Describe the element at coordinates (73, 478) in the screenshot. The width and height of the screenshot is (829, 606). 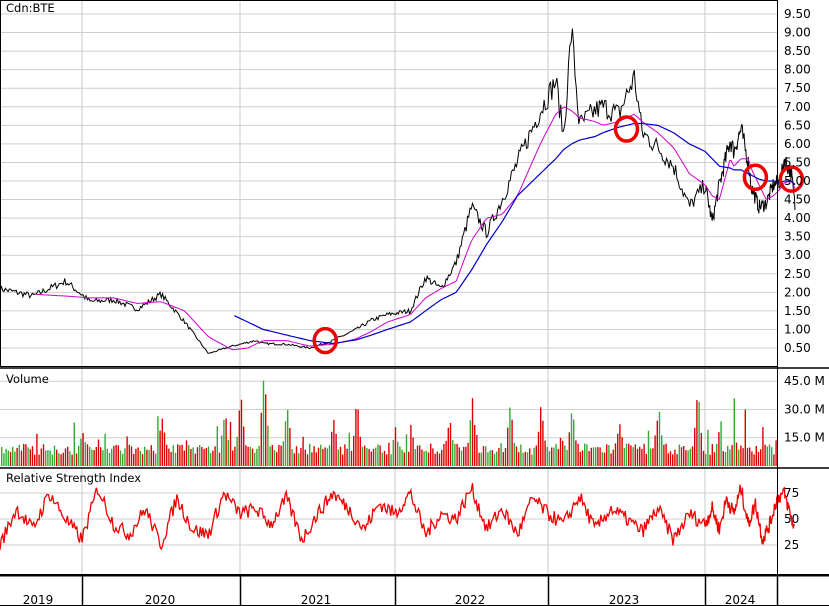
I see `rsi-panel-title: Relative Strength Index` at that location.